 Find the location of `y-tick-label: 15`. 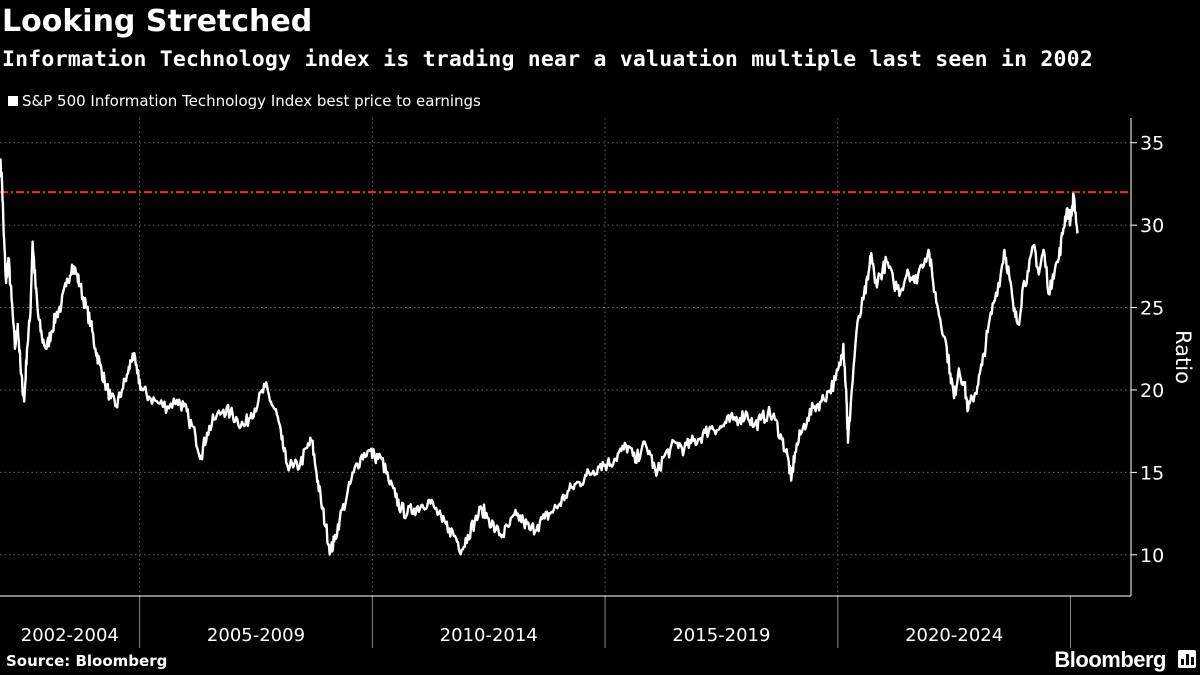

y-tick-label: 15 is located at coordinates (1152, 473).